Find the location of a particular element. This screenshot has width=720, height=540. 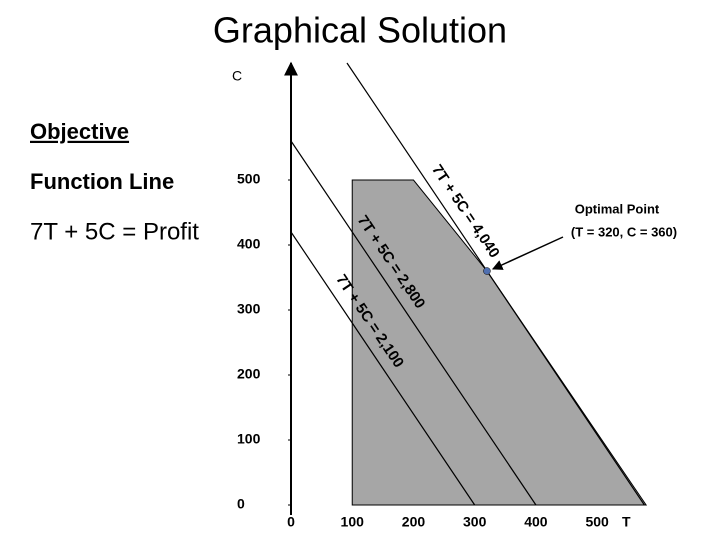

y-axis-label: C is located at coordinates (237, 76).